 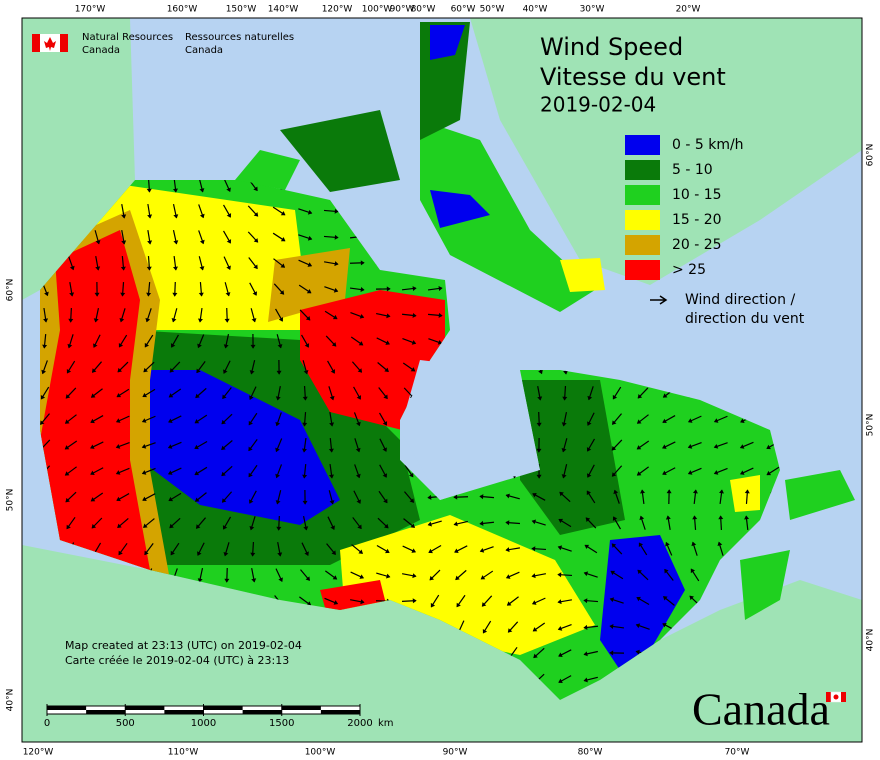 I want to click on dept-fr: Ressources naturelles, so click(x=239, y=37).